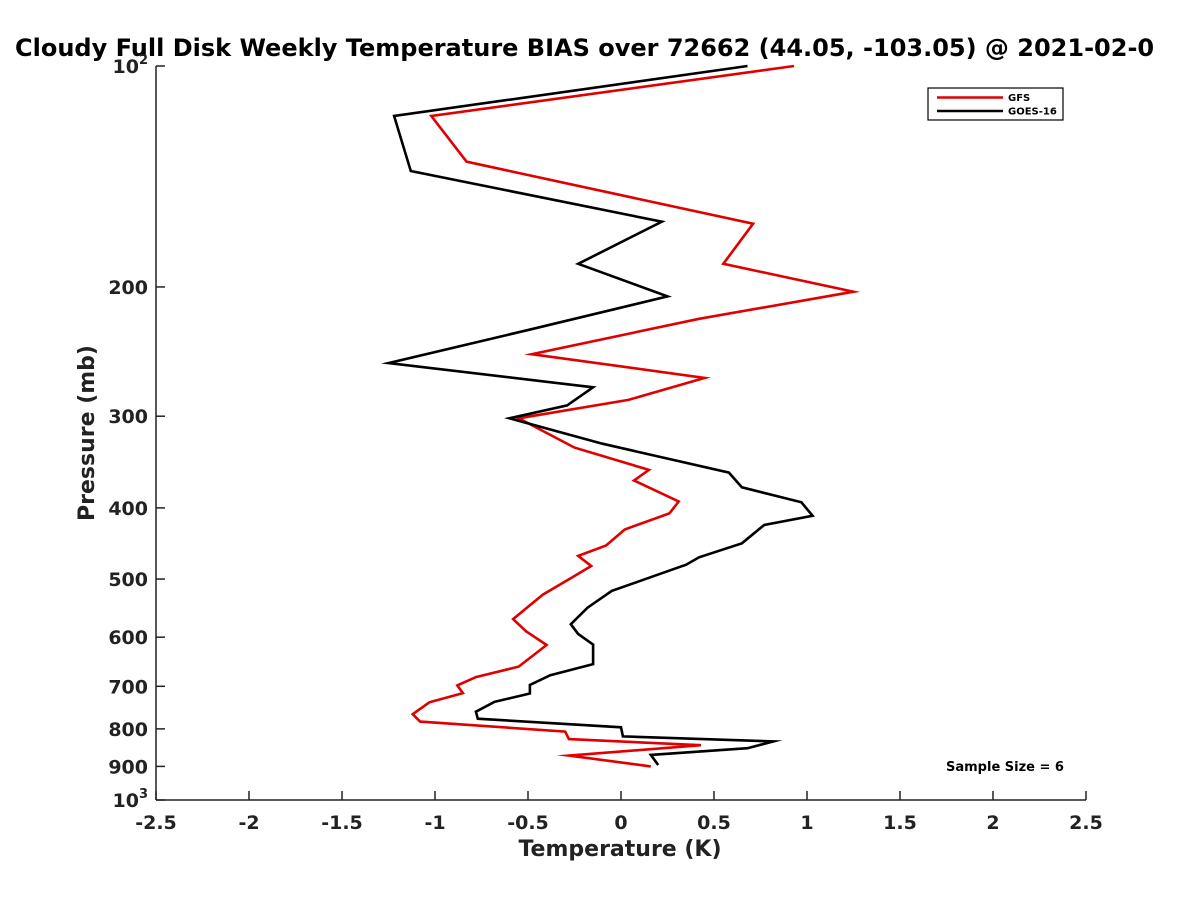 The image size is (1200, 905). I want to click on x-tick-label: 0.5, so click(714, 823).